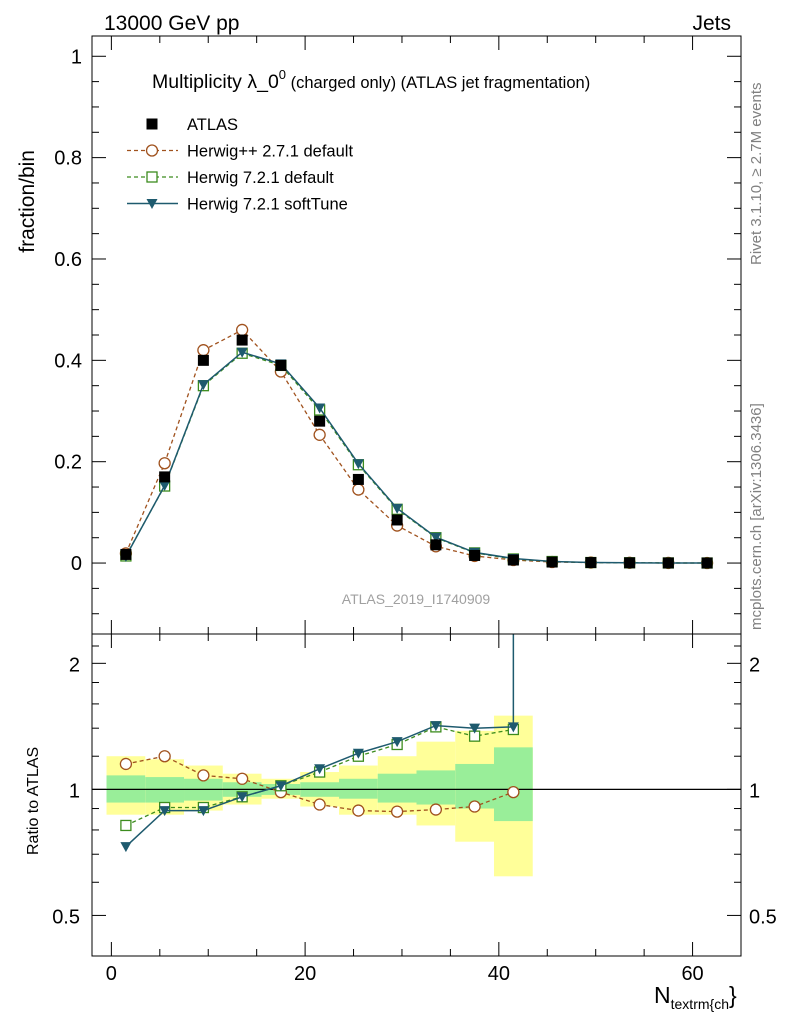 This screenshot has width=786, height=1024. Describe the element at coordinates (662, 995) in the screenshot. I see `xlabel-main: N` at that location.